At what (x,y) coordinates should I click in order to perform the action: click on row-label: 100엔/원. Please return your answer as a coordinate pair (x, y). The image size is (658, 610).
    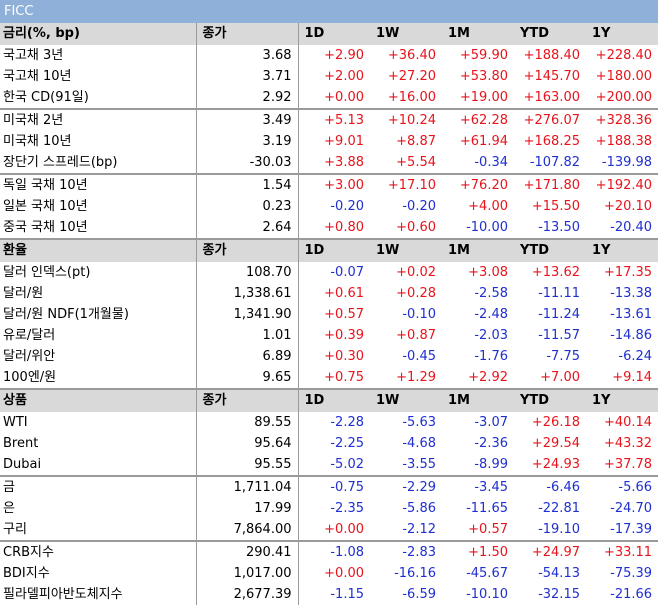
    Looking at the image, I should click on (98, 378).